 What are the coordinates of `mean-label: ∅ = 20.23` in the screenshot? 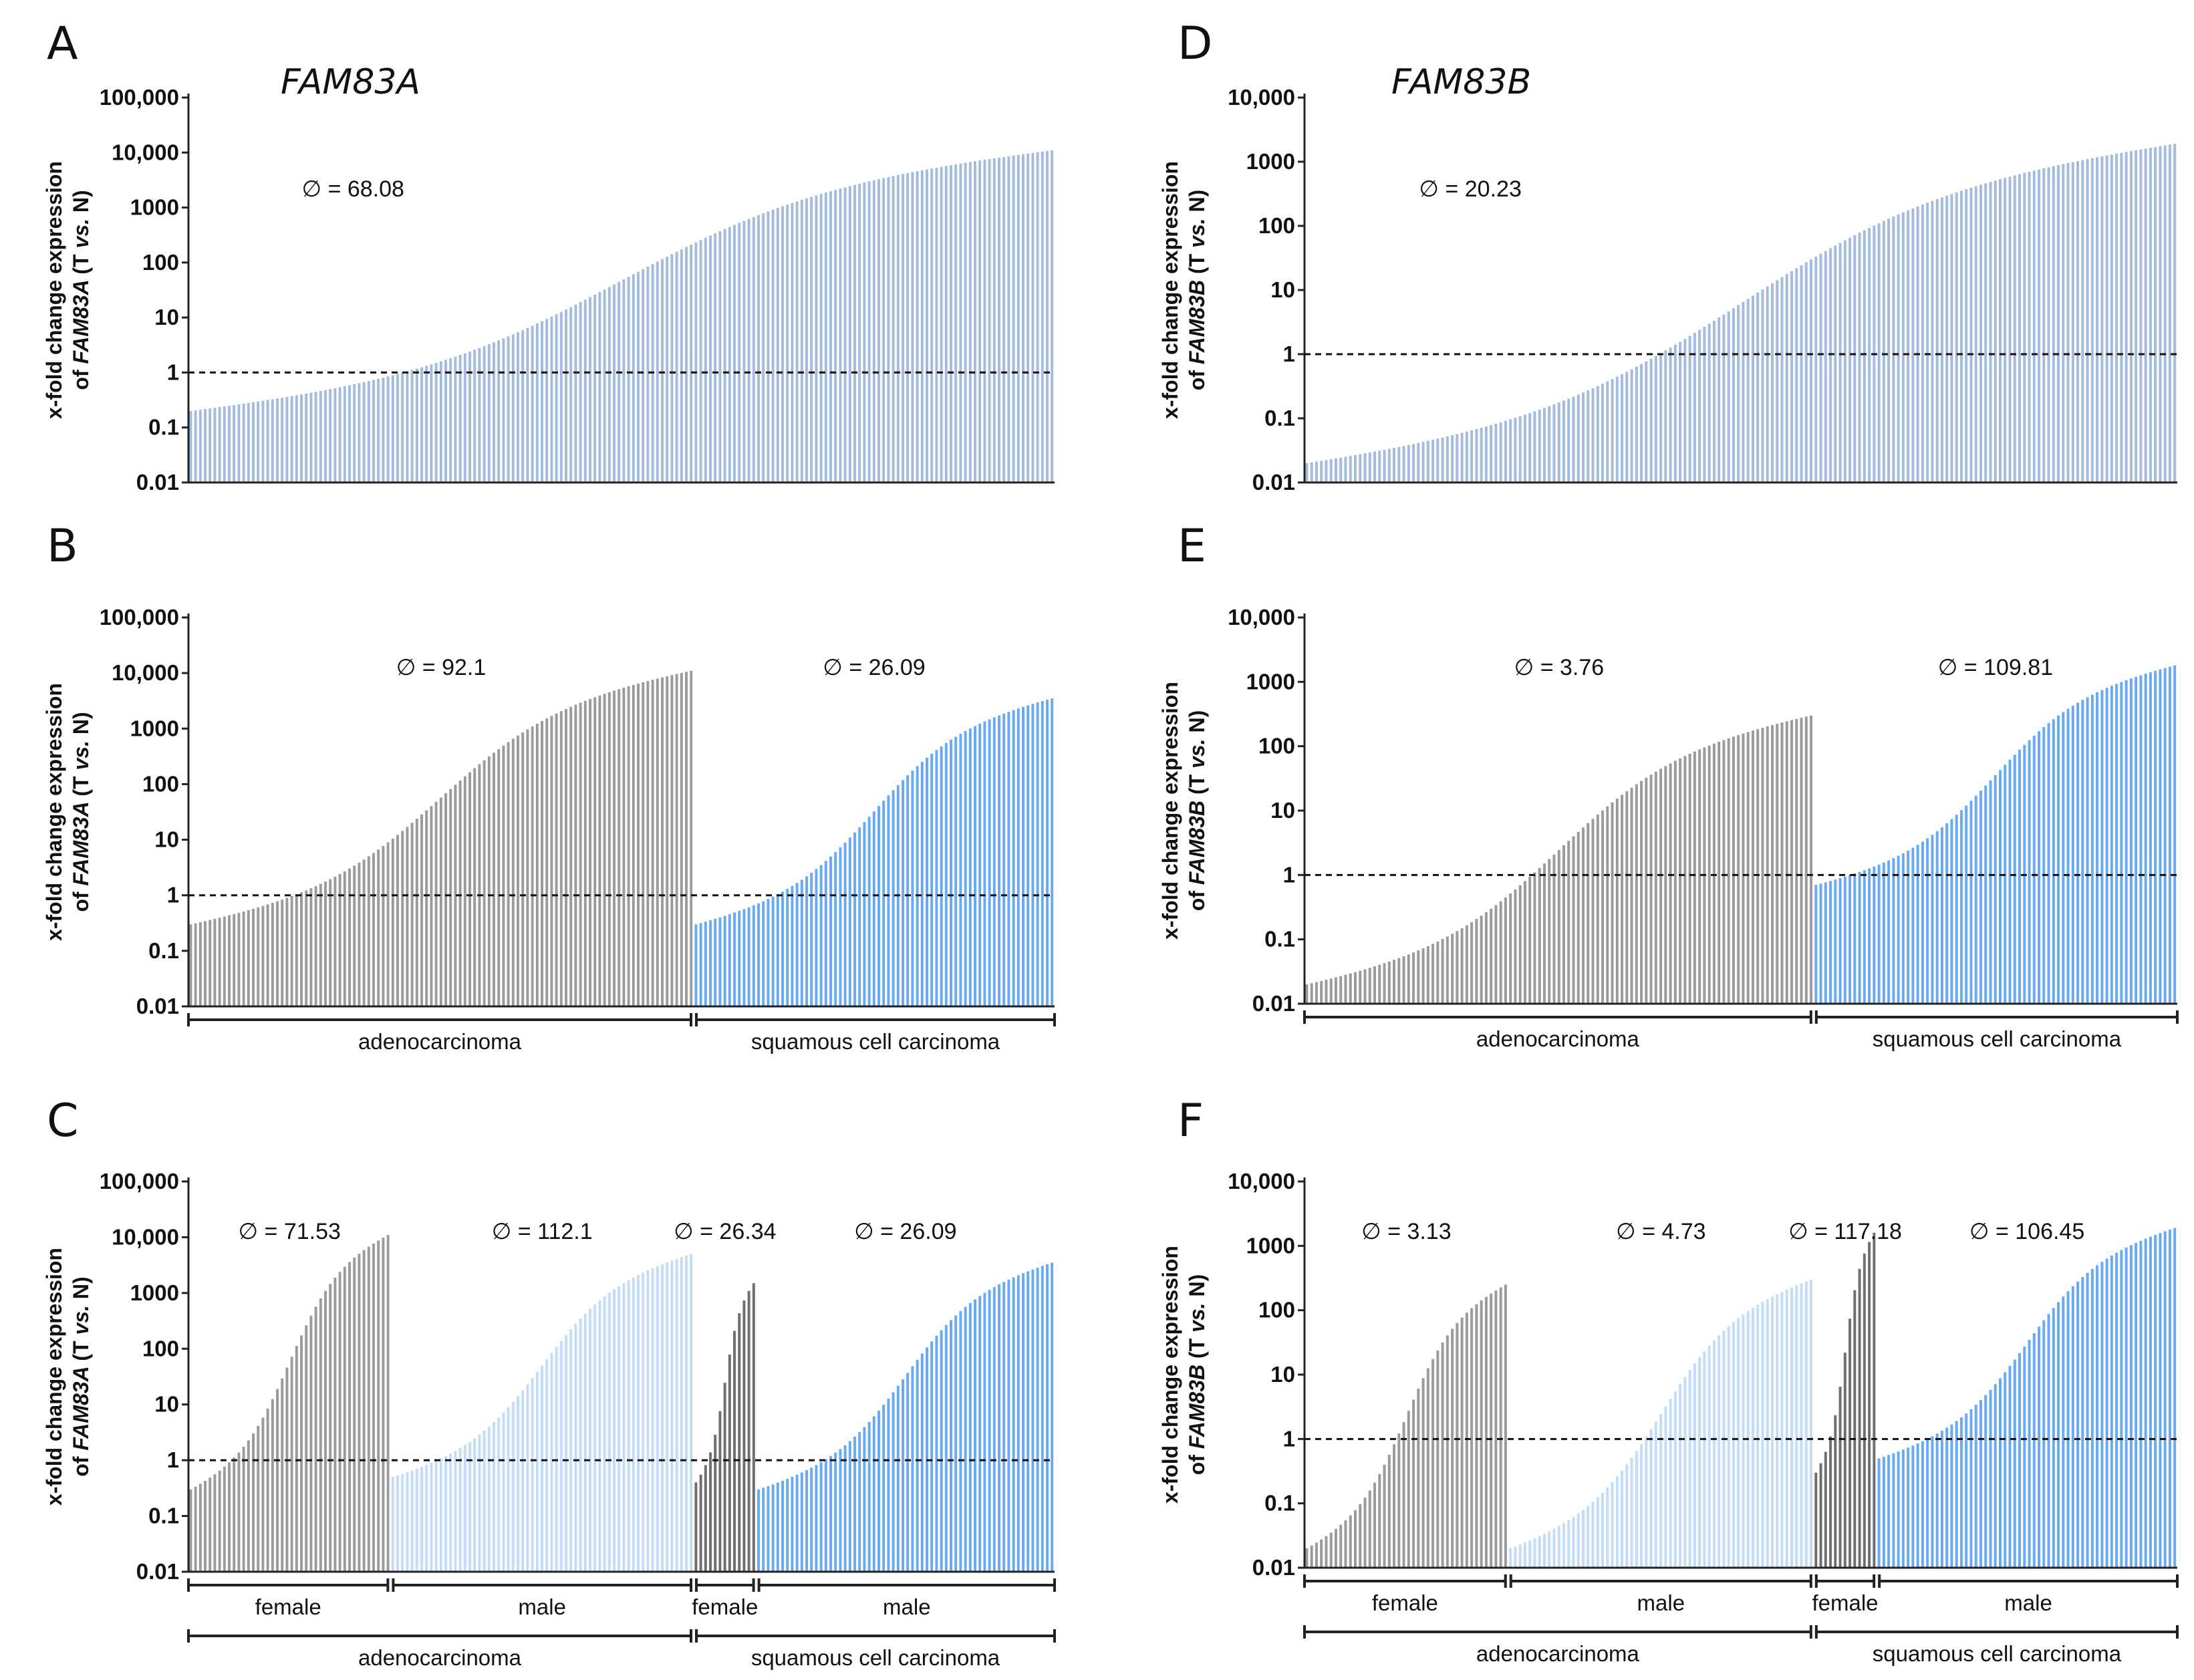 It's located at (1470, 189).